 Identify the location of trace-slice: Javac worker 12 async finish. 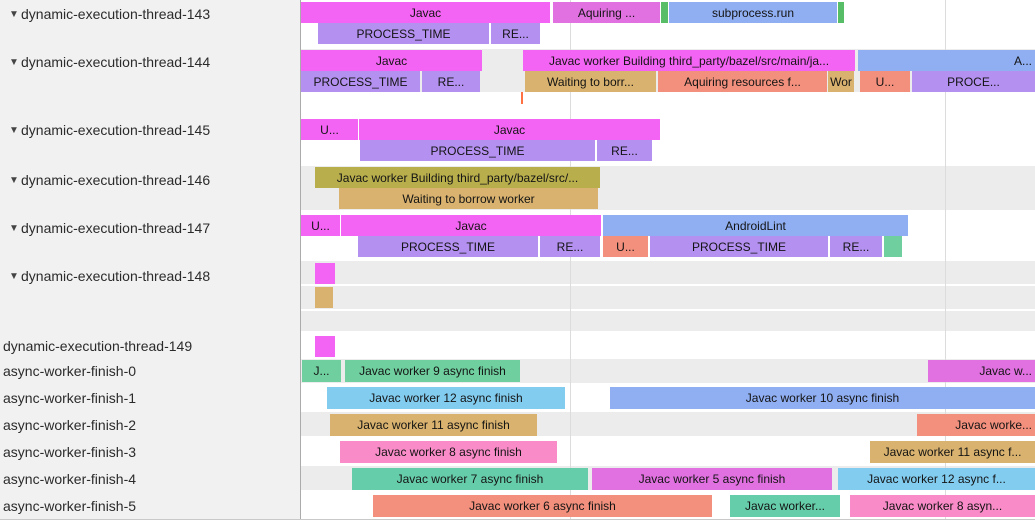
(446, 398).